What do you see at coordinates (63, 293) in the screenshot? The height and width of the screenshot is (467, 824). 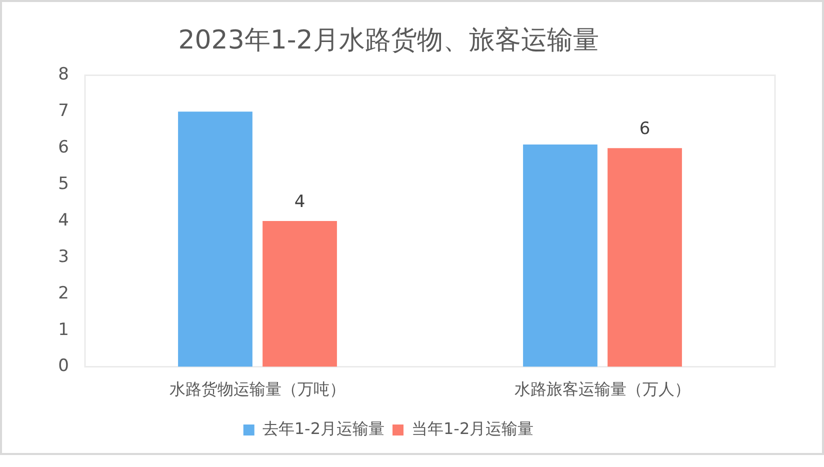 I see `y-tick-label: 2` at bounding box center [63, 293].